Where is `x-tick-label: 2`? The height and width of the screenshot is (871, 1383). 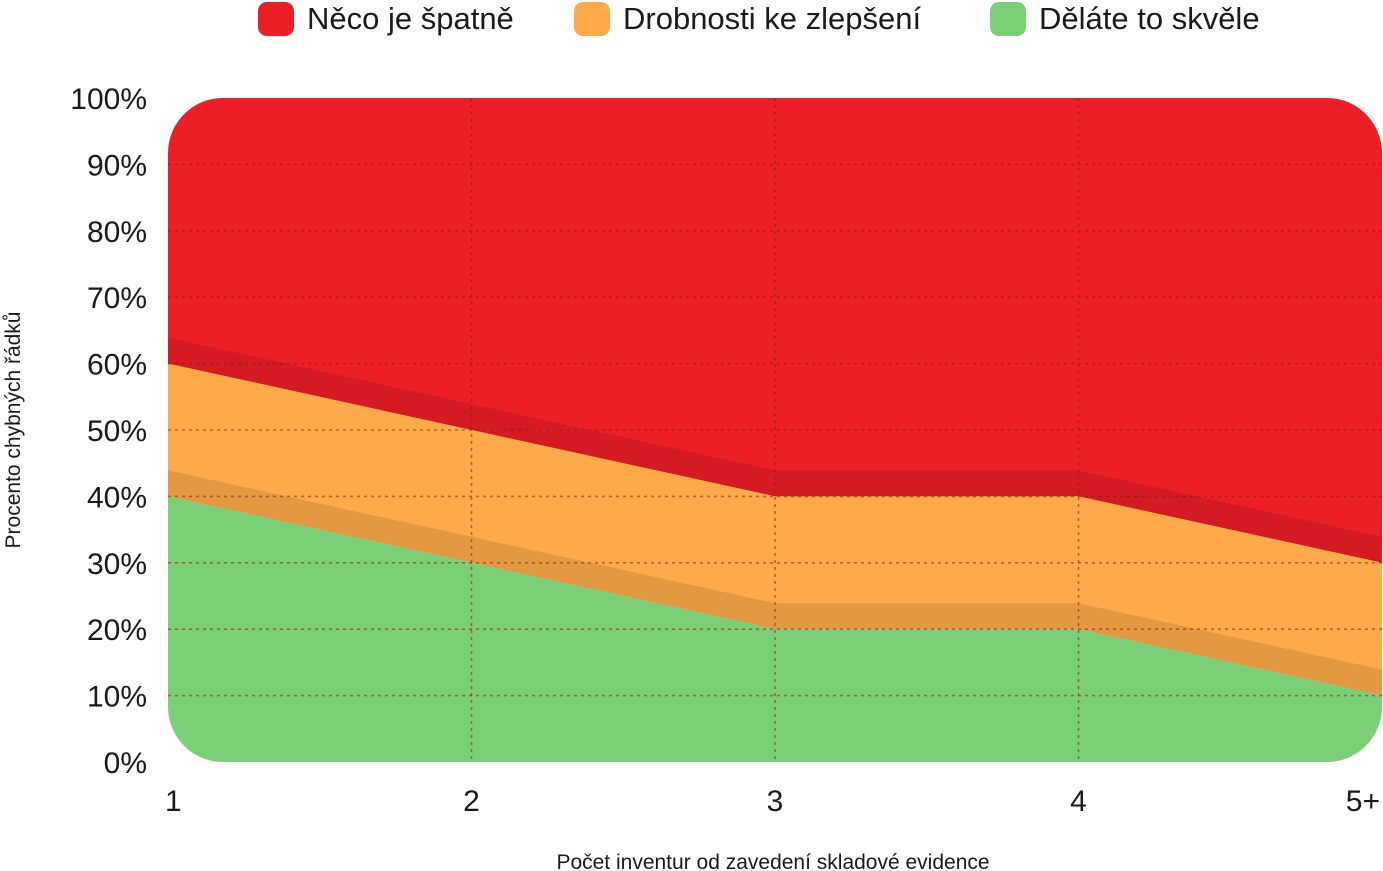
x-tick-label: 2 is located at coordinates (471, 801).